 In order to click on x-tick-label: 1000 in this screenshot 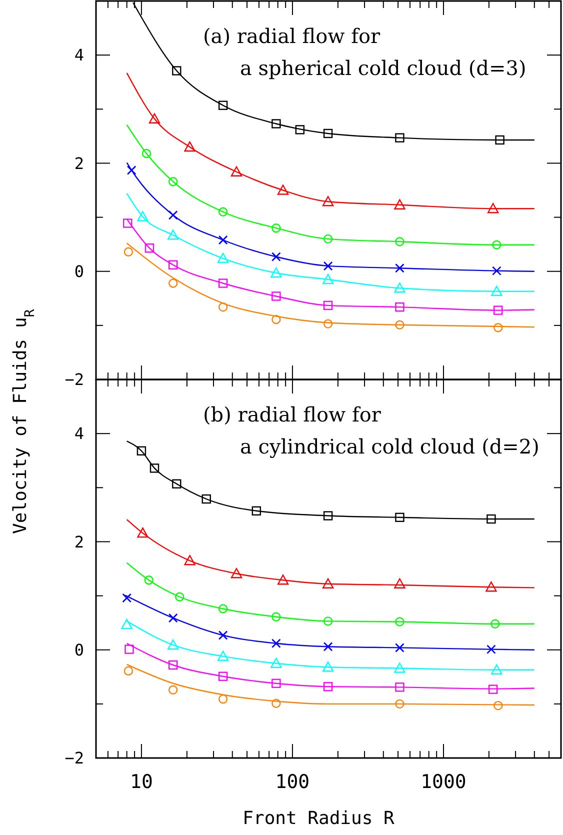, I will do `click(443, 782)`.